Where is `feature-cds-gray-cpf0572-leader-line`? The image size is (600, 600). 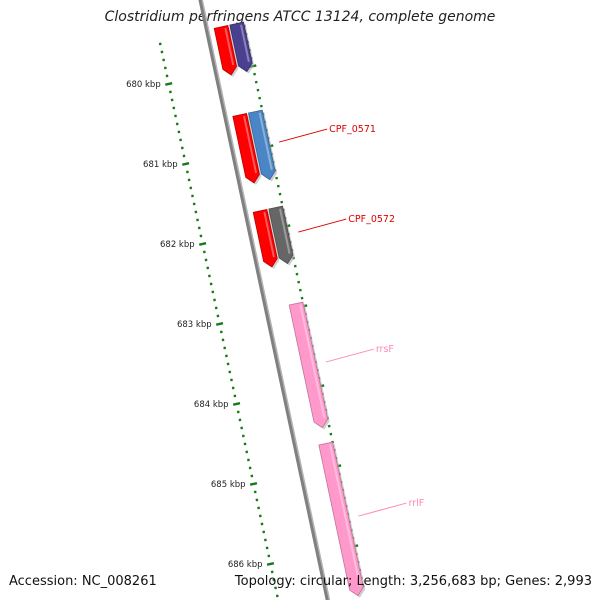
feature-cds-gray-cpf0572-leader-line is located at coordinates (322, 225).